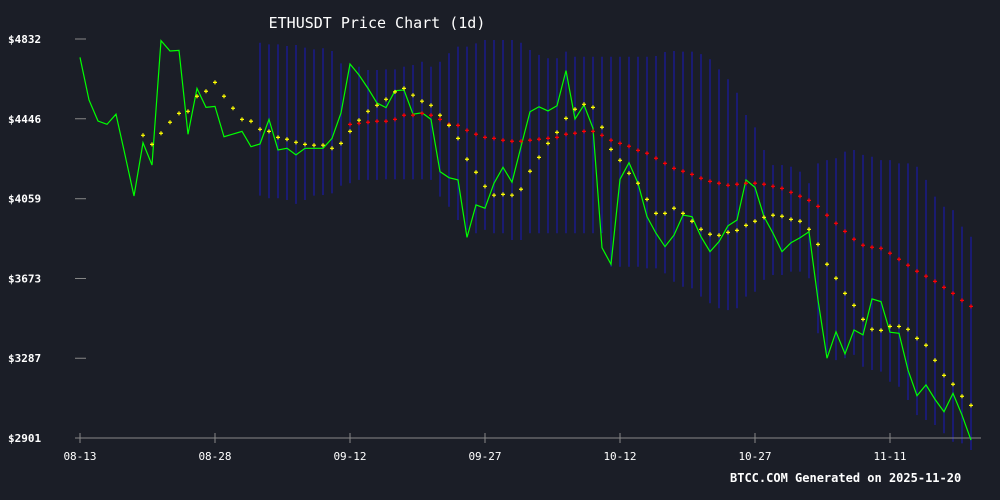  Describe the element at coordinates (349, 456) in the screenshot. I see `x-tick-label: 09-12` at that location.